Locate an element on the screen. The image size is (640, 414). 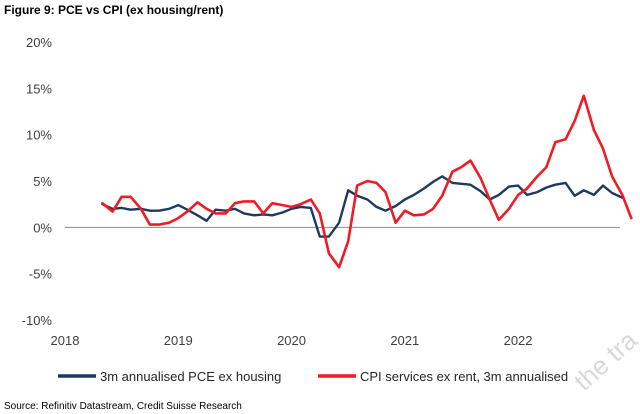
y-tick-label: 15% is located at coordinates (39, 88).